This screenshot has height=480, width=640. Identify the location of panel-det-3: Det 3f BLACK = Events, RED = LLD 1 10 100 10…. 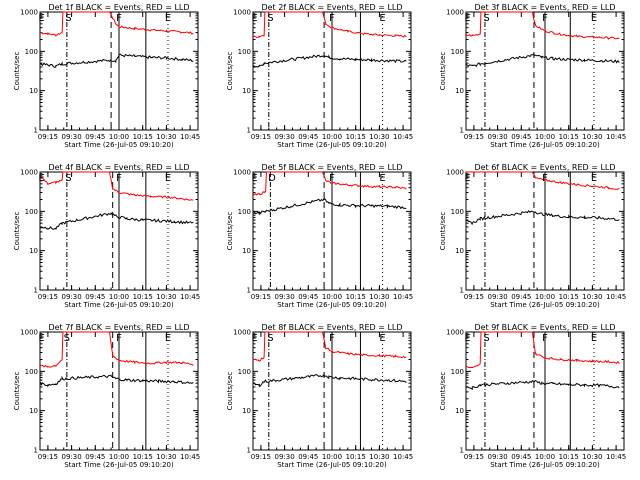
(532, 76).